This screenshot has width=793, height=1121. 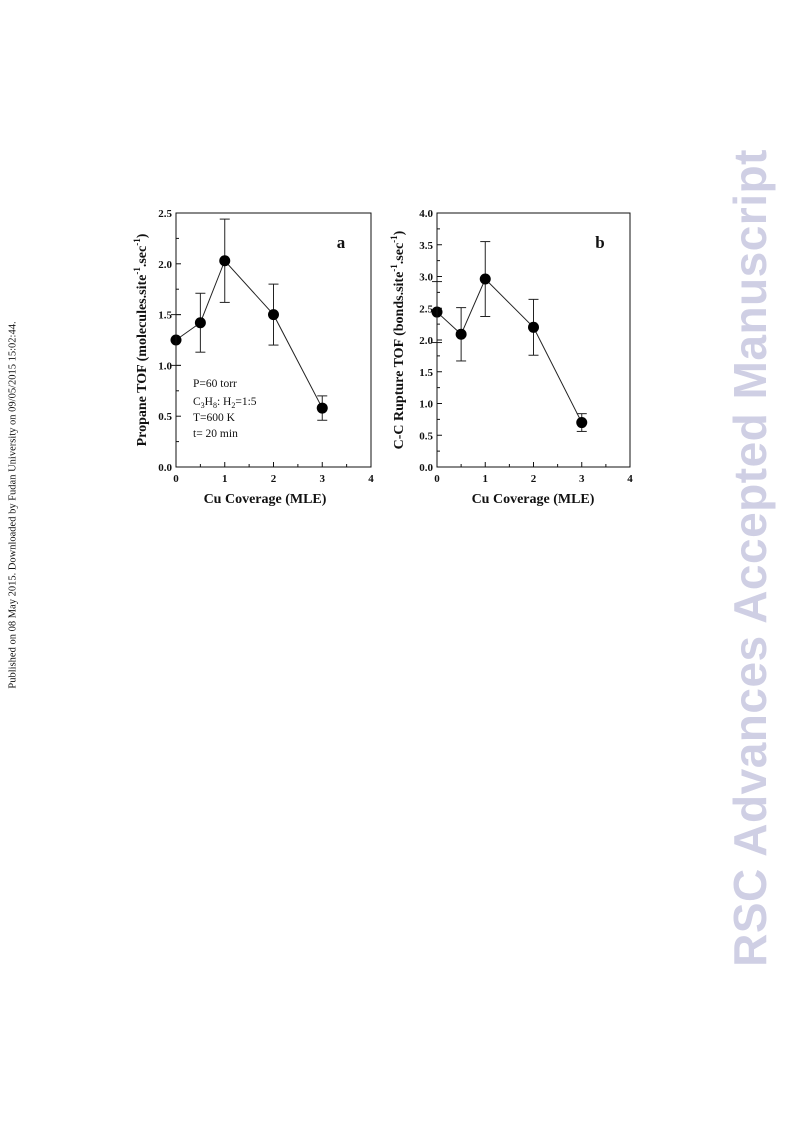 I want to click on panel-b-y-tick-label: 0.0, so click(x=426, y=468).